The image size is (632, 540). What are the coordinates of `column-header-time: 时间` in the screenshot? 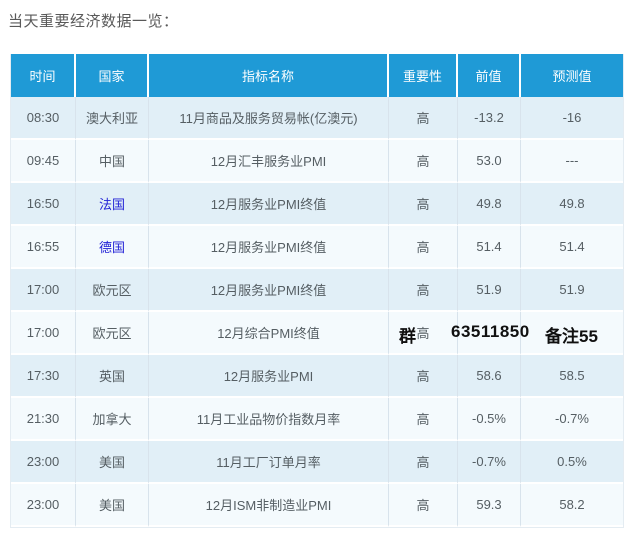 It's located at (43, 75).